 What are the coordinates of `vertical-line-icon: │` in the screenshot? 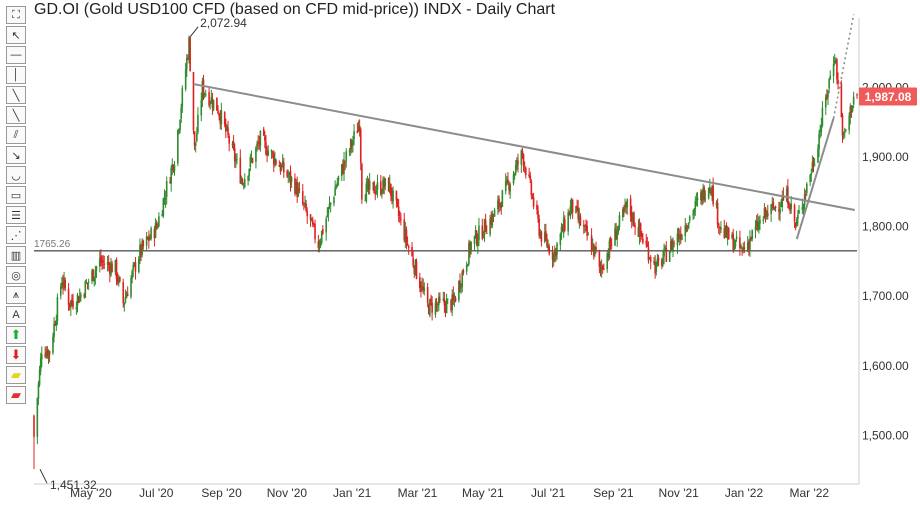 It's located at (16, 75).